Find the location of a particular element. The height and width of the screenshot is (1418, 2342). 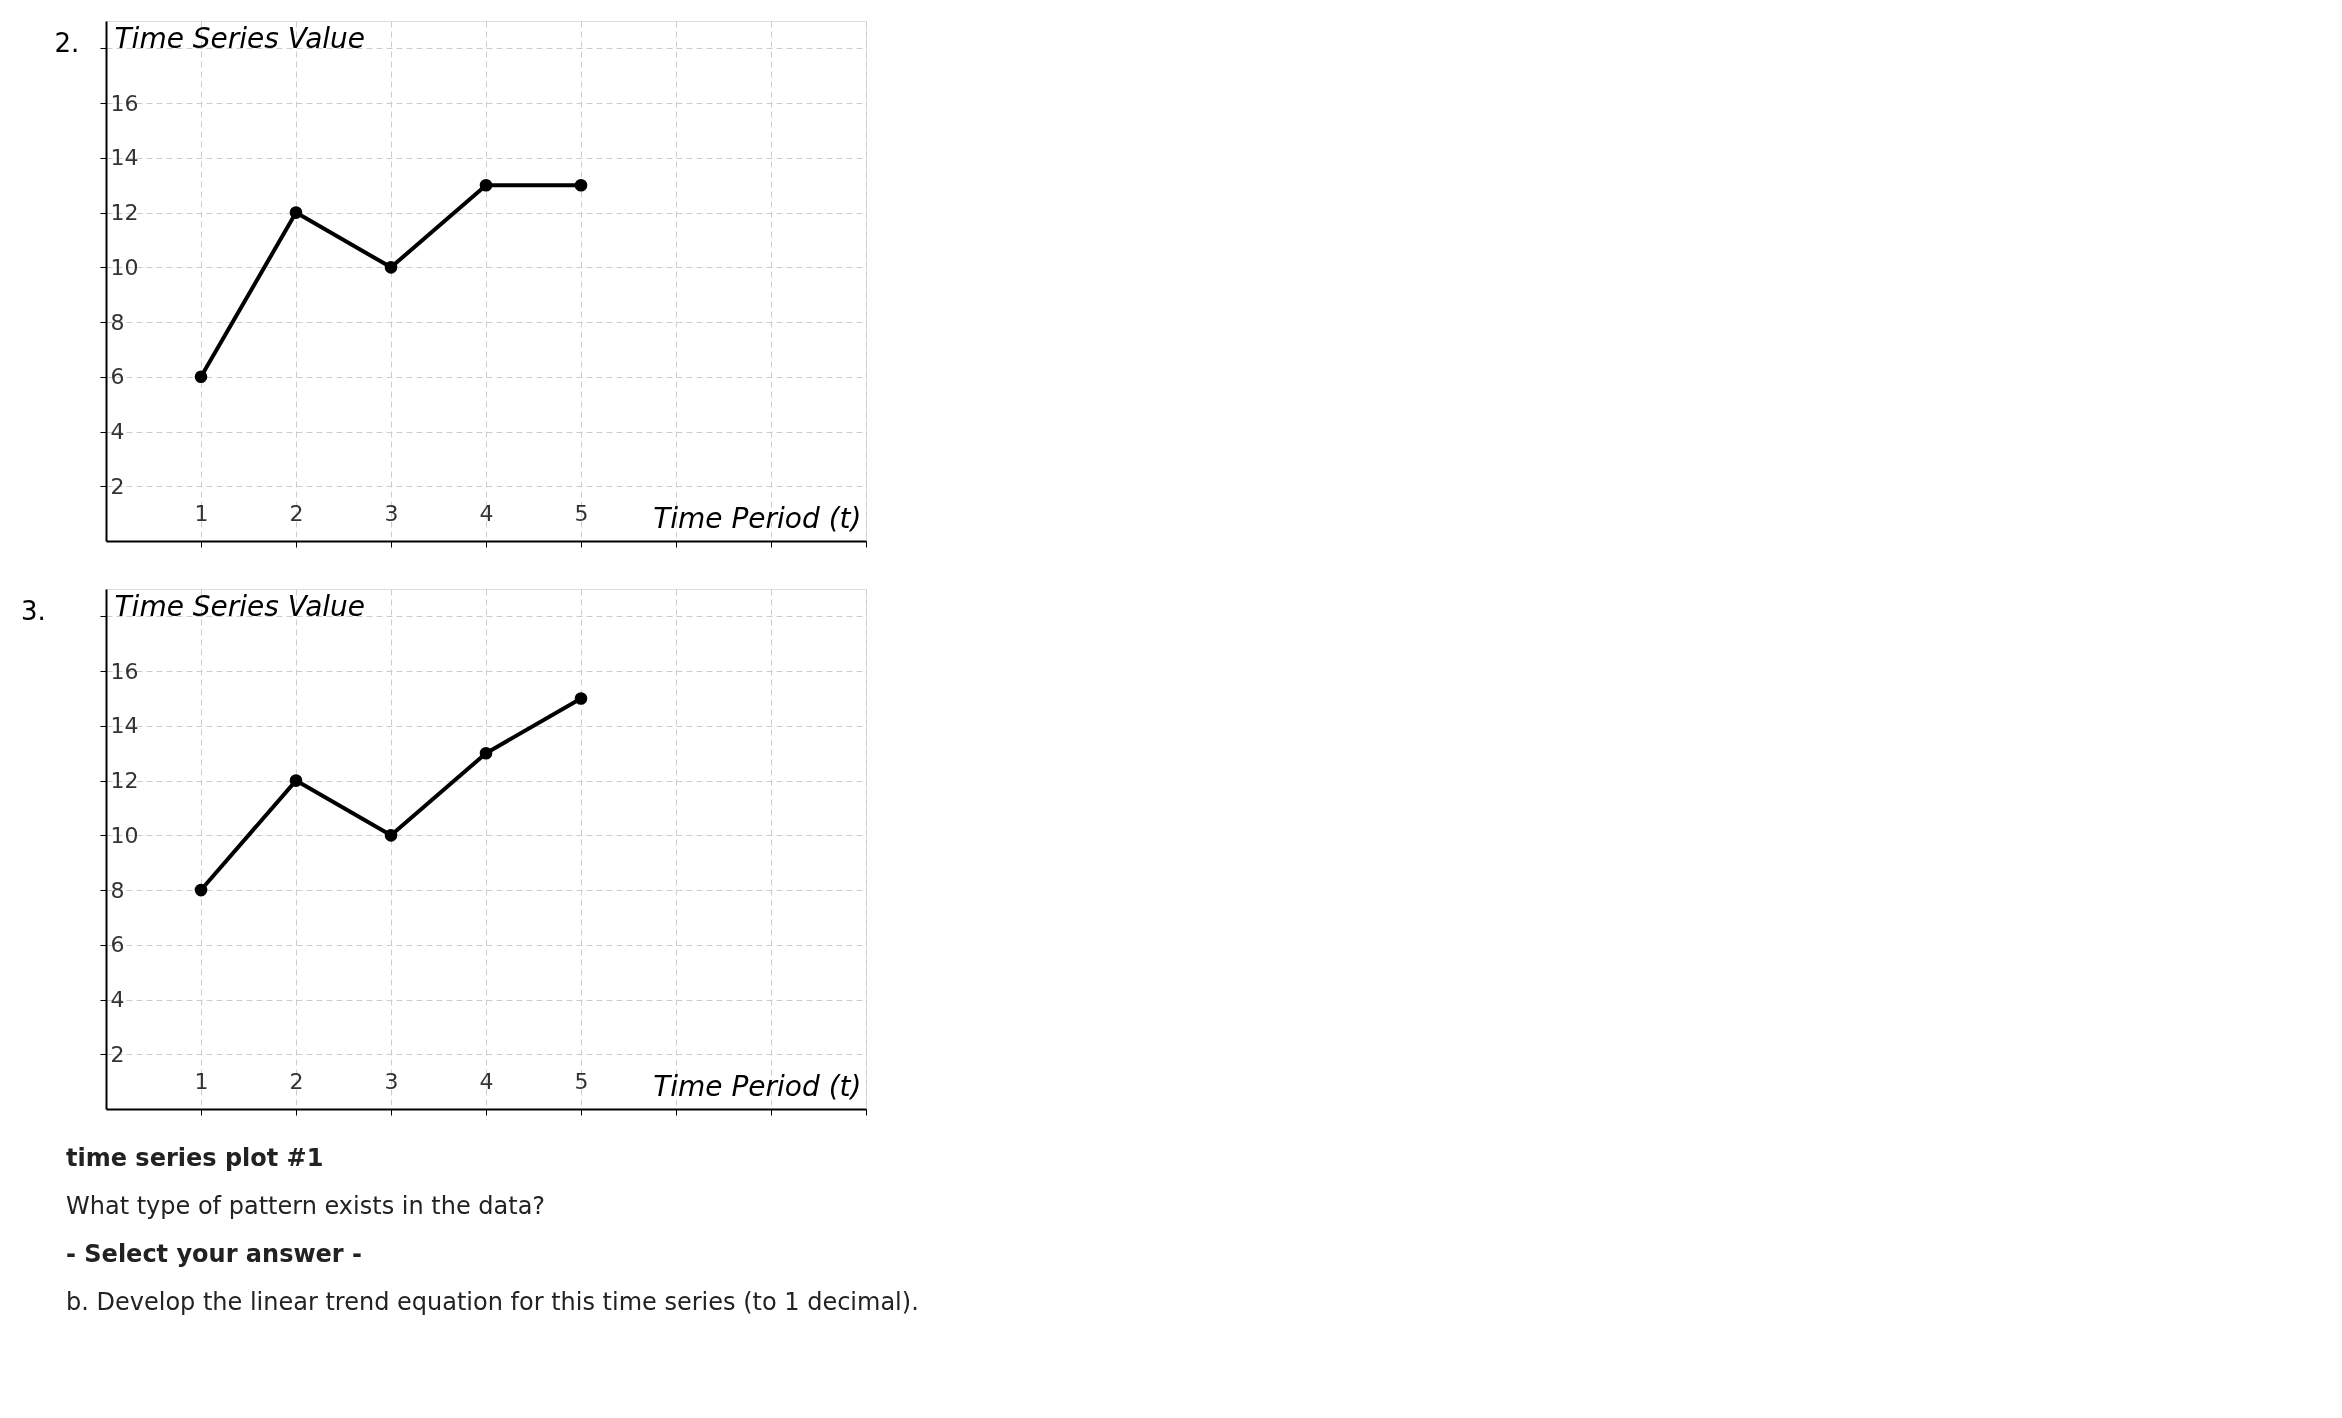

chart-title: 3. is located at coordinates (33, 611).